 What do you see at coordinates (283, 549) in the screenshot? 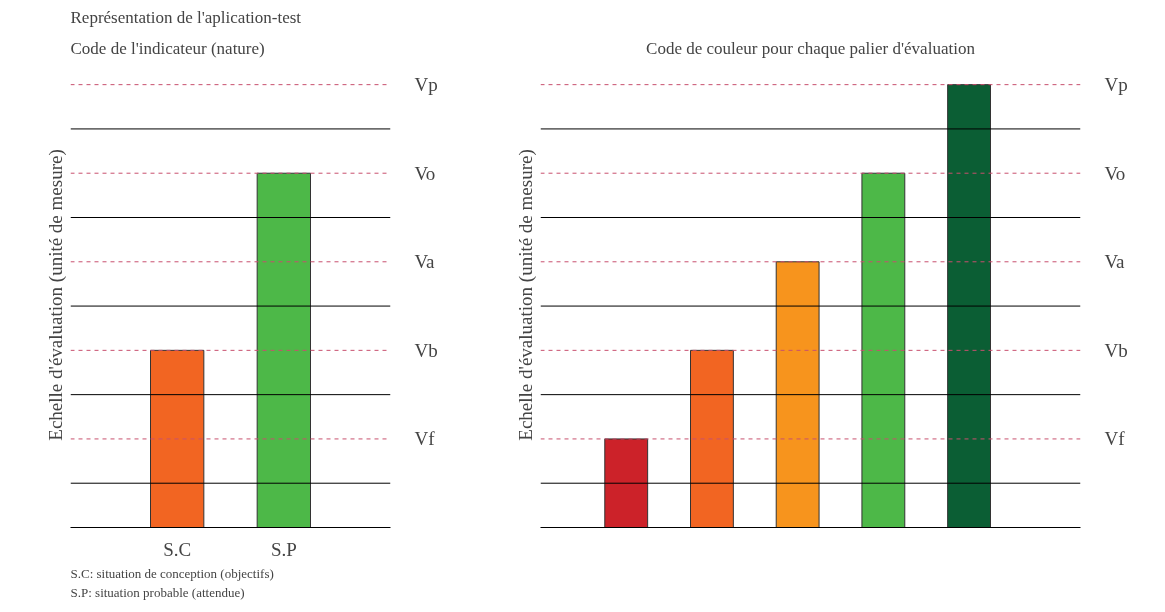
I see `x-tick-label: S.P` at bounding box center [283, 549].